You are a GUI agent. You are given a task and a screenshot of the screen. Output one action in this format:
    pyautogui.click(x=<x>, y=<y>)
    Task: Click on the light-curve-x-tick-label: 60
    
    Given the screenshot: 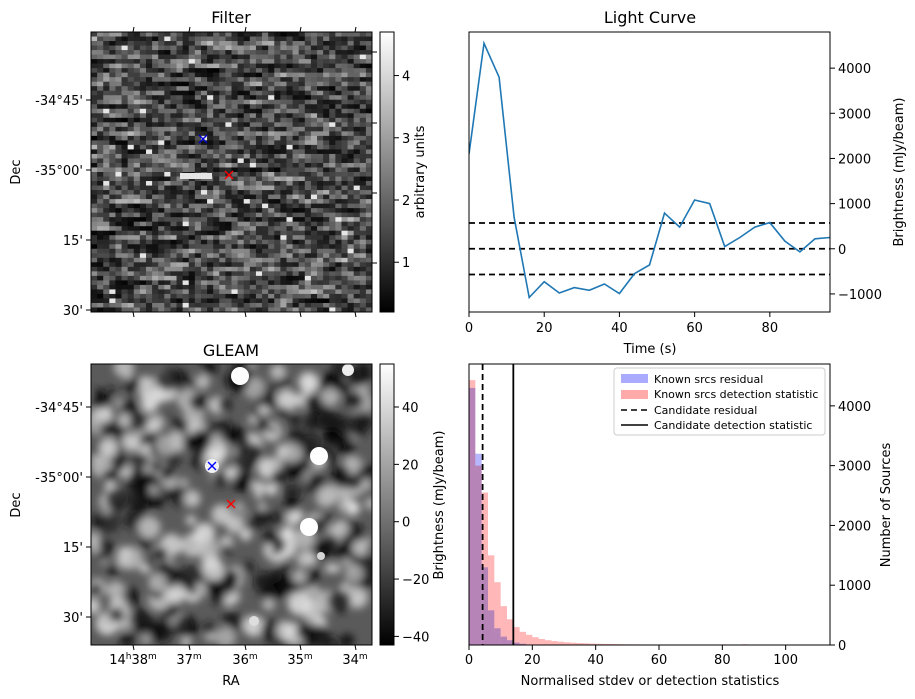 What is the action you would take?
    pyautogui.click(x=694, y=328)
    